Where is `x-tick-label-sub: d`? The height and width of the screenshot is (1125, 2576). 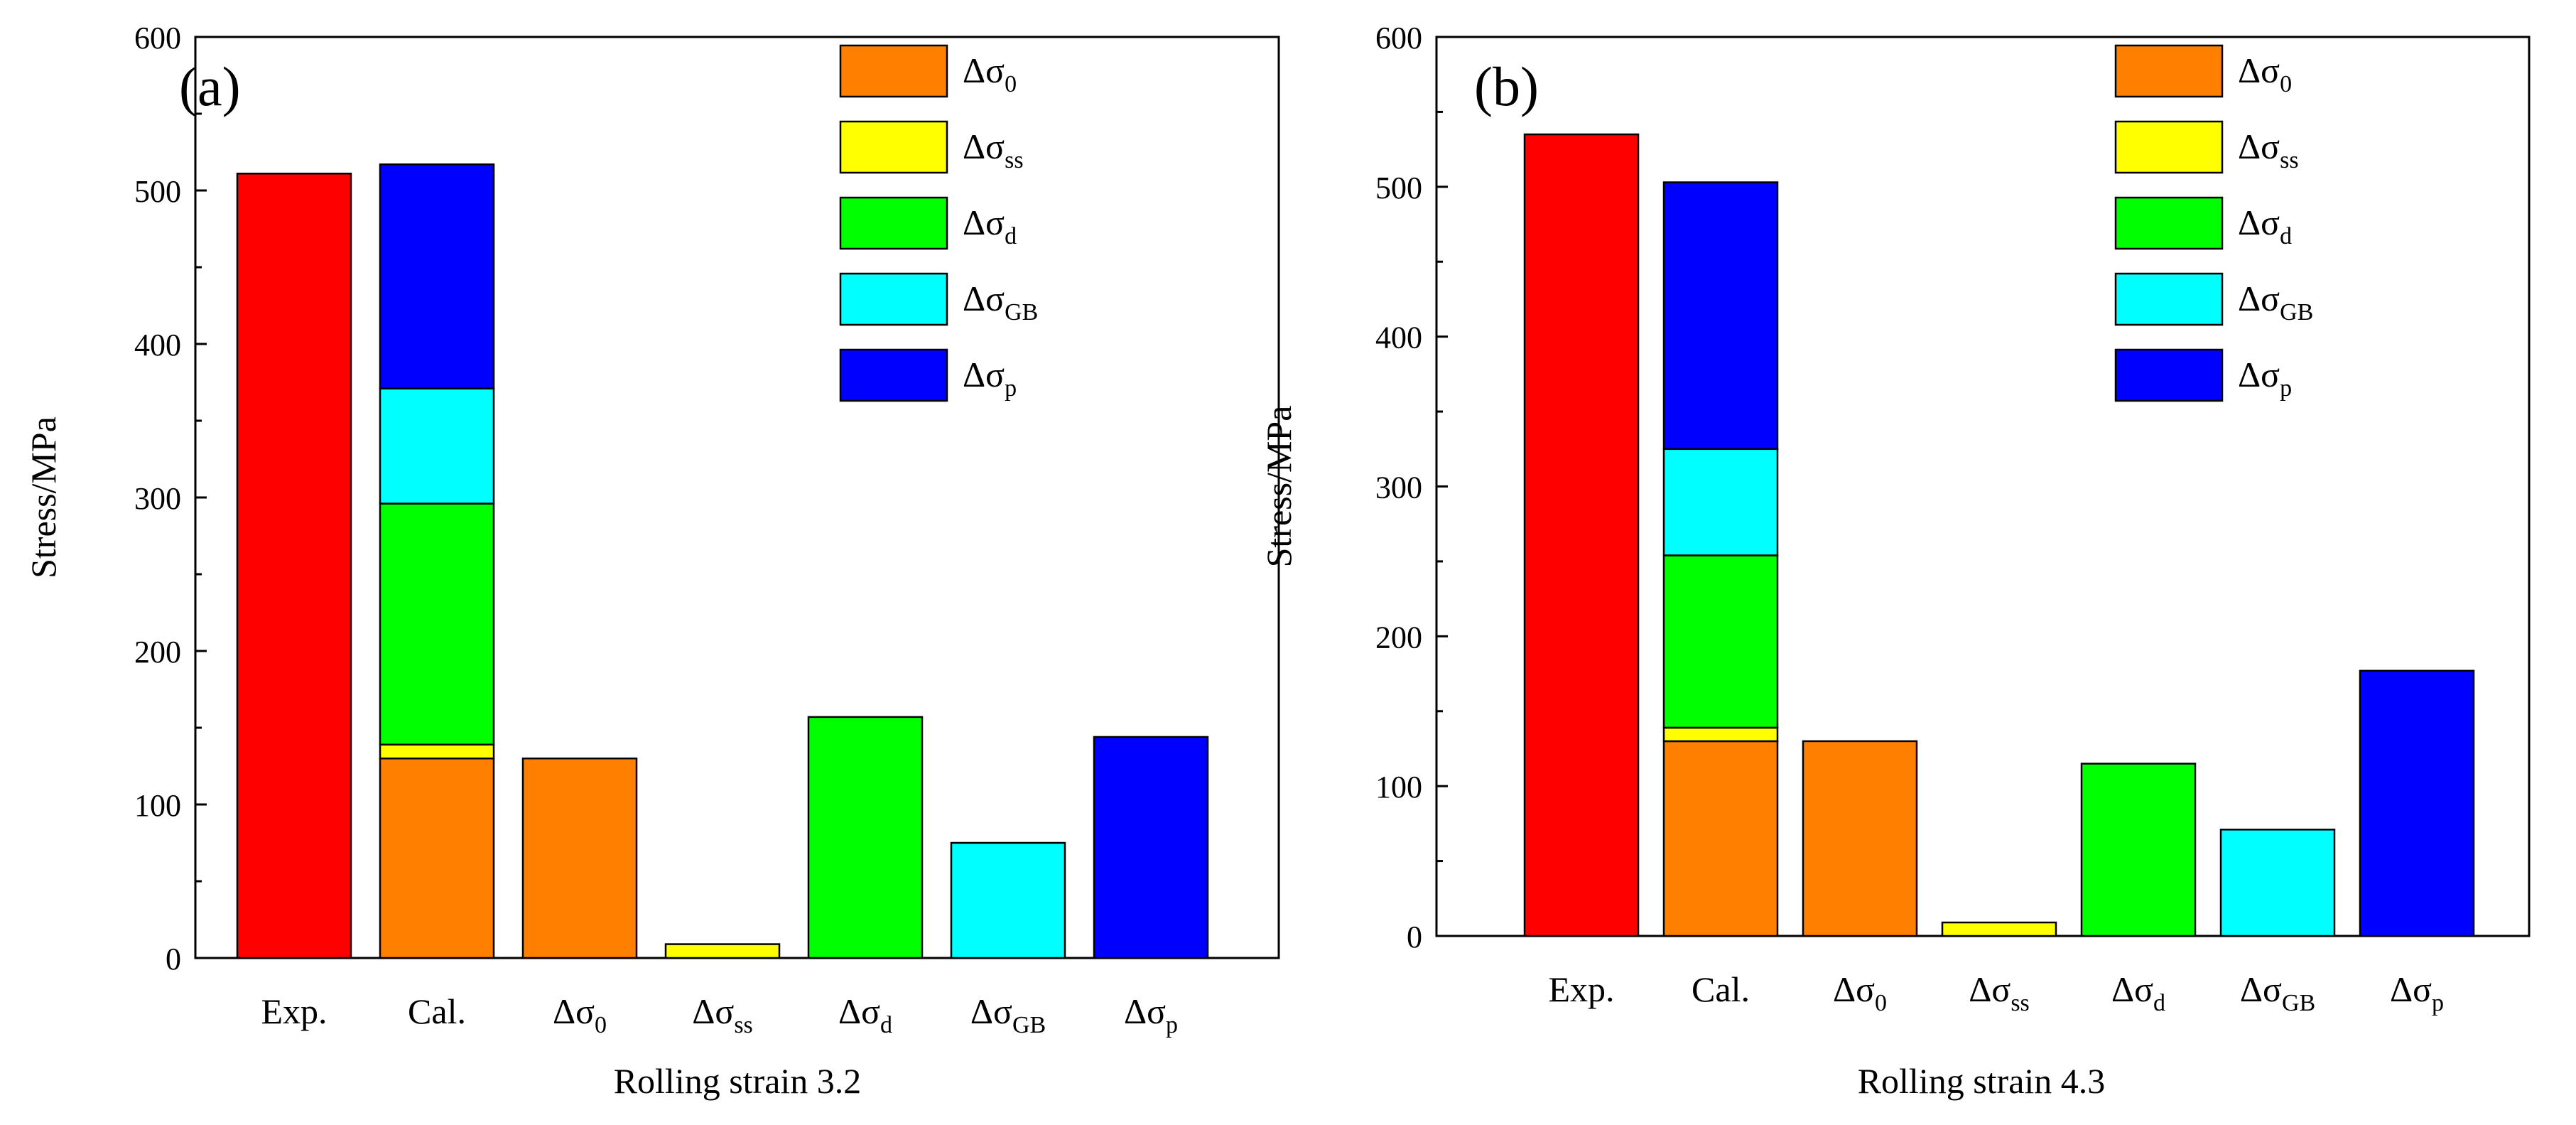
x-tick-label-sub: d is located at coordinates (2159, 1003).